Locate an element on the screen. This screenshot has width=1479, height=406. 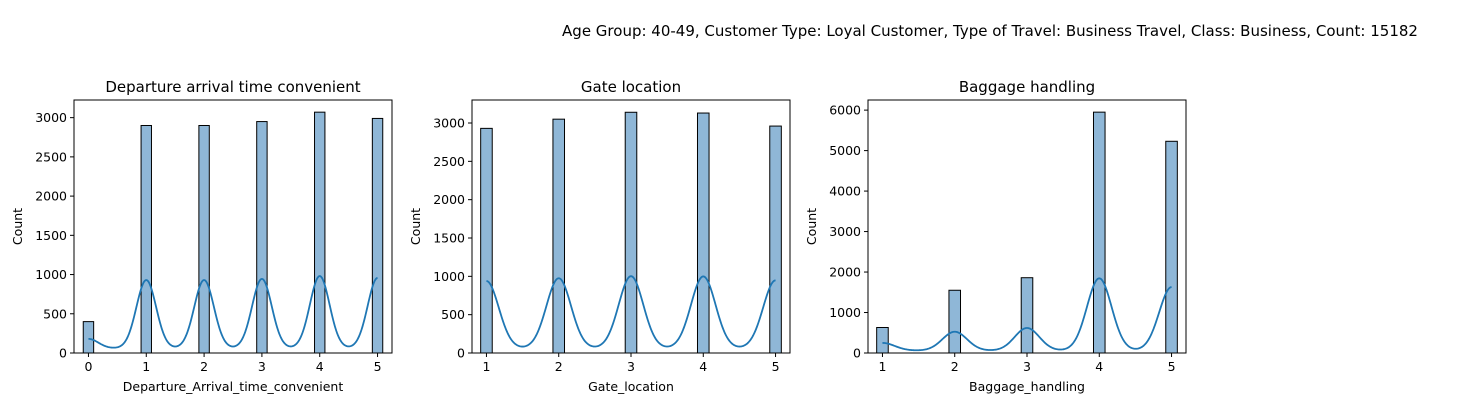
axes-frame is located at coordinates (233, 226).